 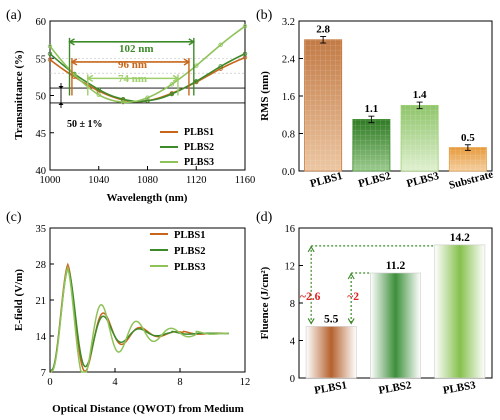 I want to click on c-legend-plbs3: PLBS3, so click(x=190, y=267).